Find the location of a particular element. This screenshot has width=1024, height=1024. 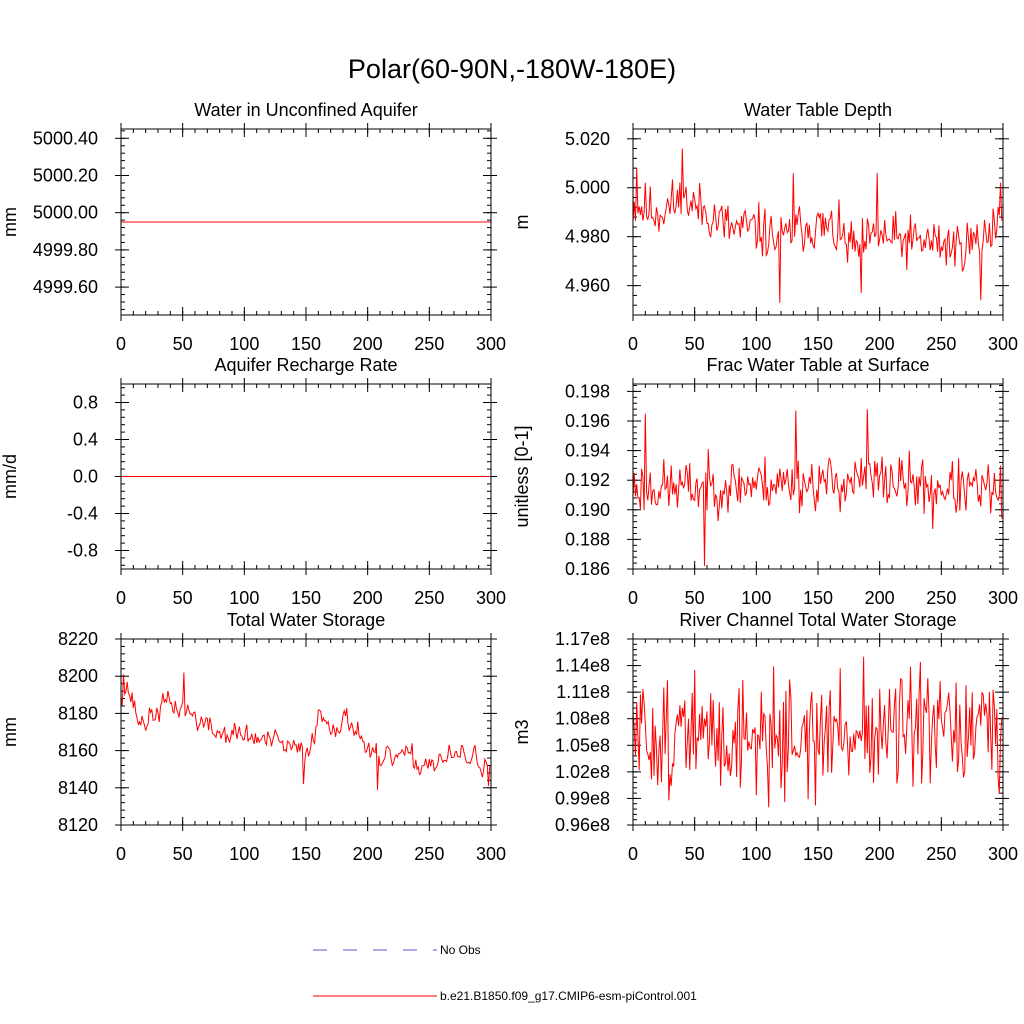

y-tick-label: 0.194 is located at coordinates (587, 451).